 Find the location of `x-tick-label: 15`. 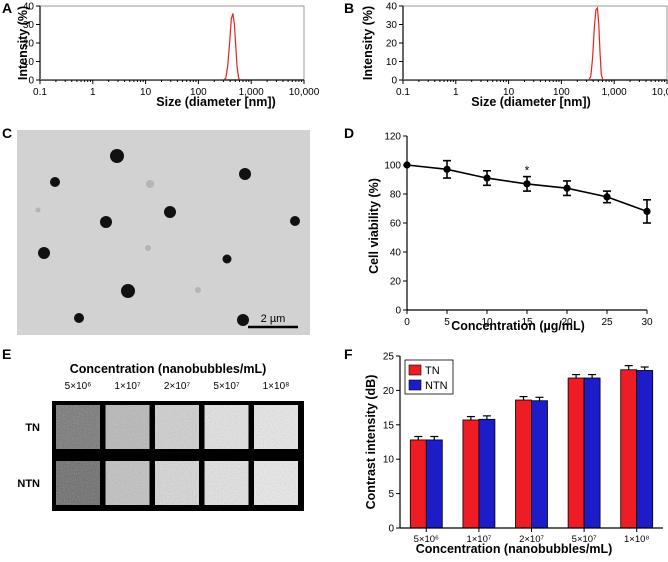

x-tick-label: 15 is located at coordinates (527, 322).